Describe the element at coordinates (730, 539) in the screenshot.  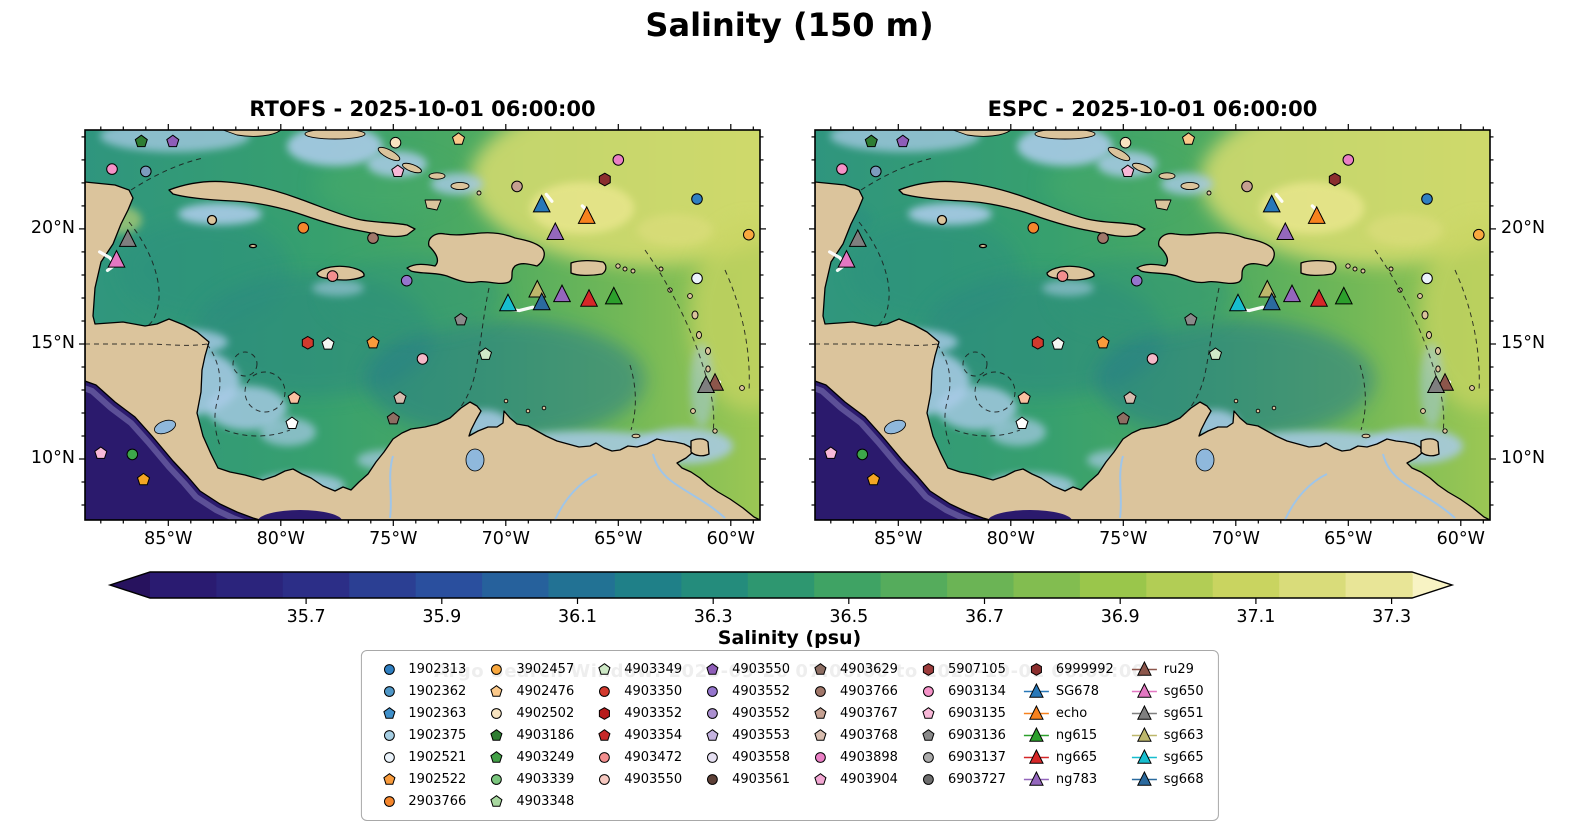
I see `lon-tick-label: 60°W` at that location.